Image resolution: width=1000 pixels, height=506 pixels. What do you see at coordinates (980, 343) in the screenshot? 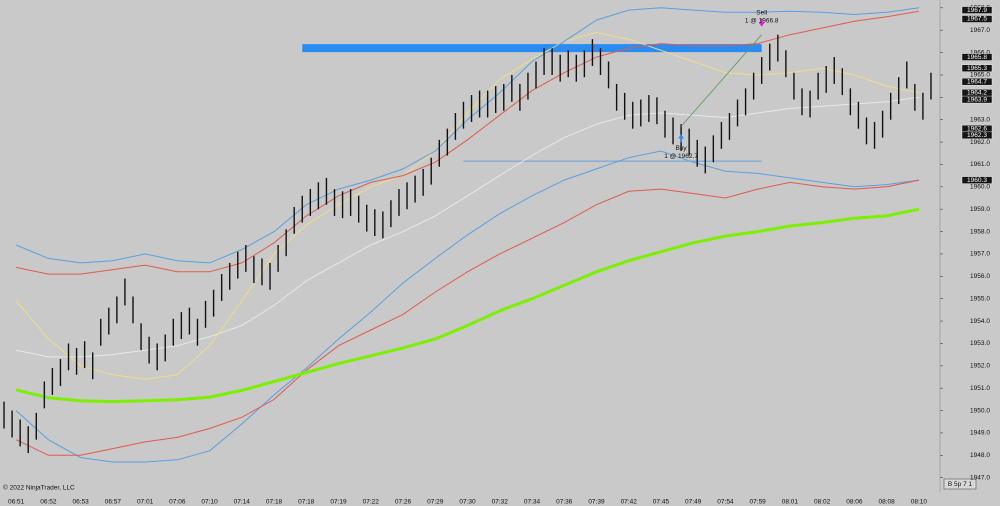
I see `y-tick-label: 1953.0` at bounding box center [980, 343].